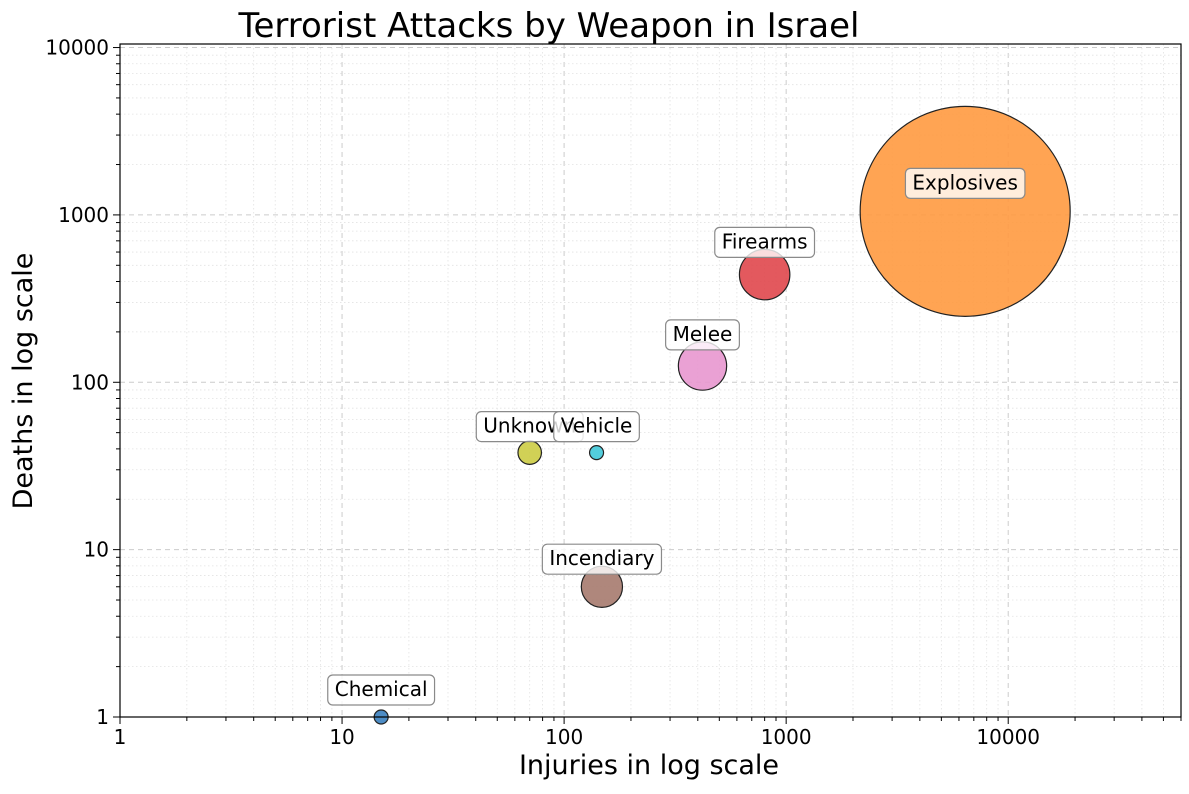  What do you see at coordinates (649, 765) in the screenshot?
I see `x-axis-label: Injuries in log scale` at bounding box center [649, 765].